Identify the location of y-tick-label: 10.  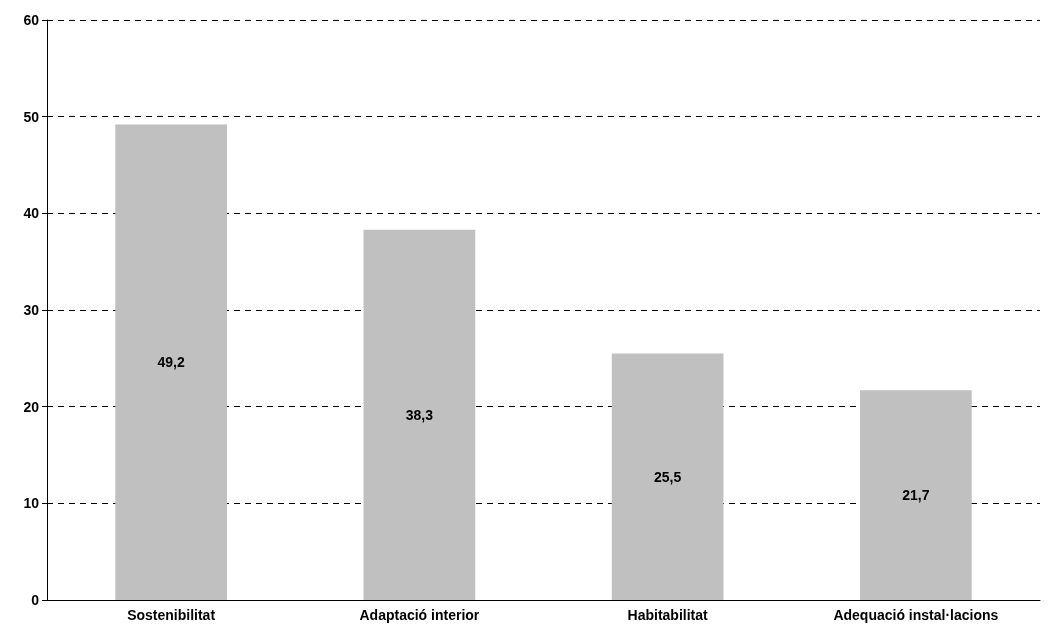
(31, 503).